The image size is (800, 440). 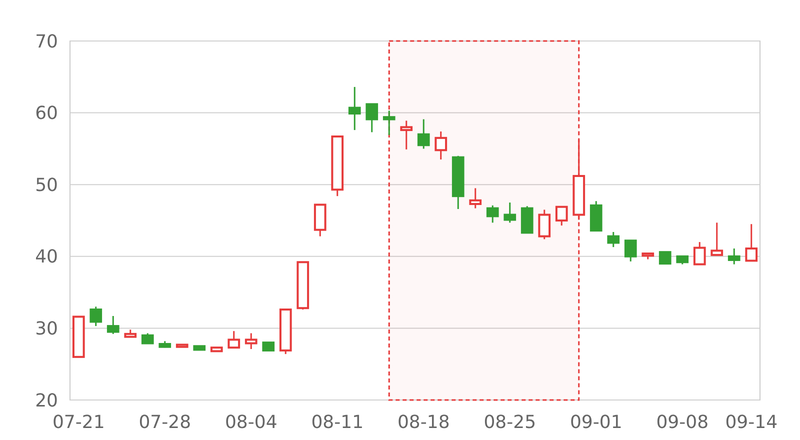 I want to click on y-tick-label: 20, so click(x=46, y=401).